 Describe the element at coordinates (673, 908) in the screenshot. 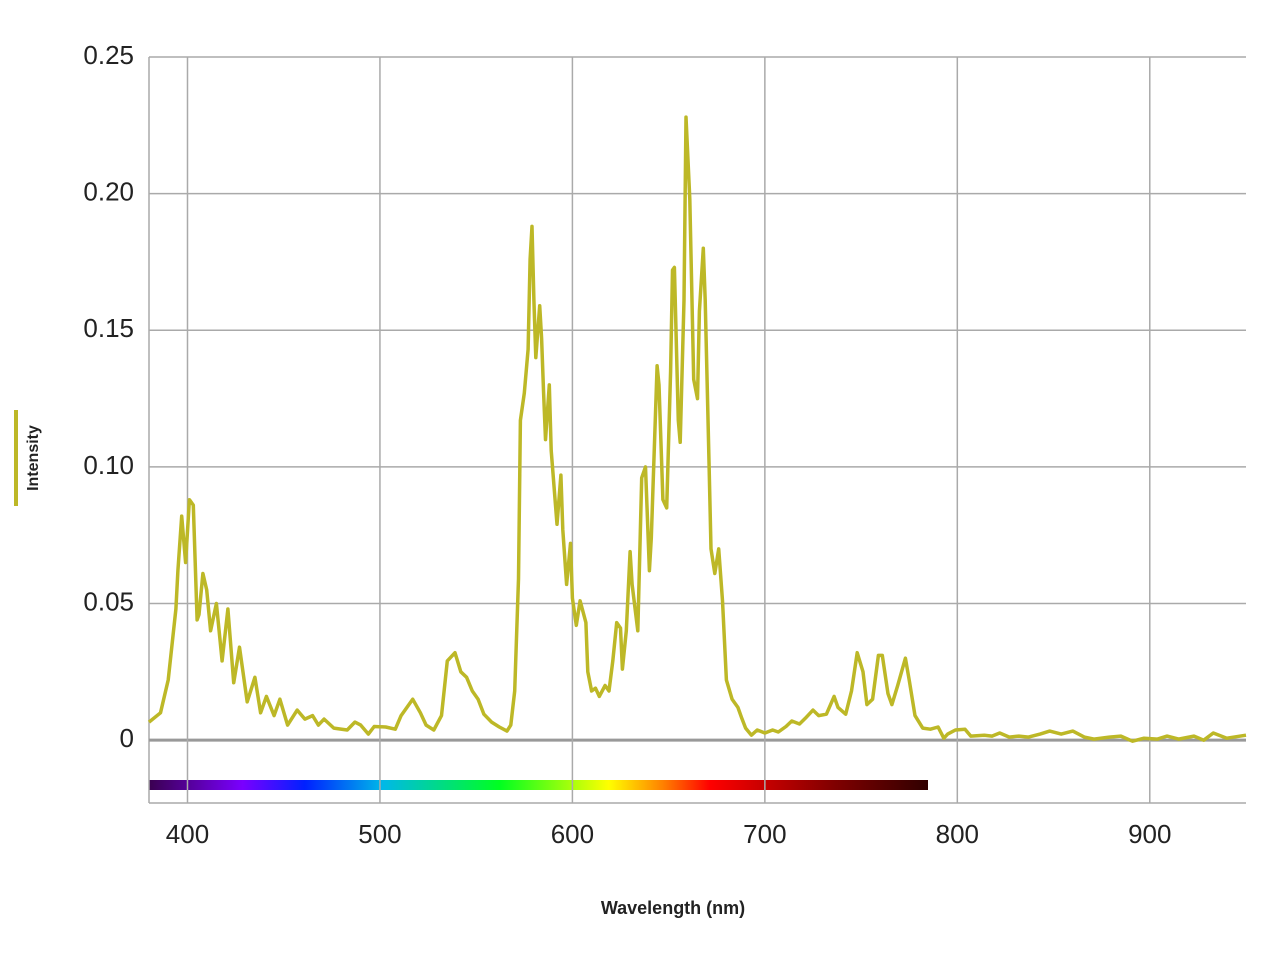

I see `x-axis-label: Wavelength (nm)` at that location.